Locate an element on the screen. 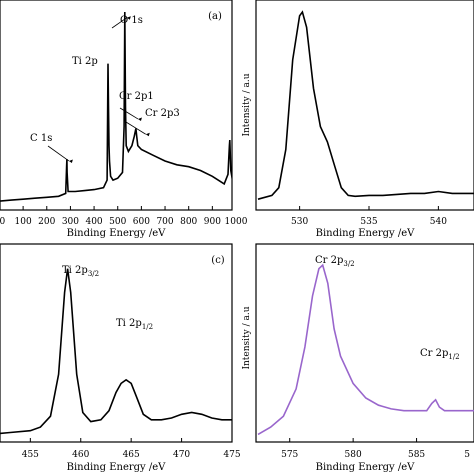 The image size is (474, 474). x-tick-label: 475 is located at coordinates (231, 455).